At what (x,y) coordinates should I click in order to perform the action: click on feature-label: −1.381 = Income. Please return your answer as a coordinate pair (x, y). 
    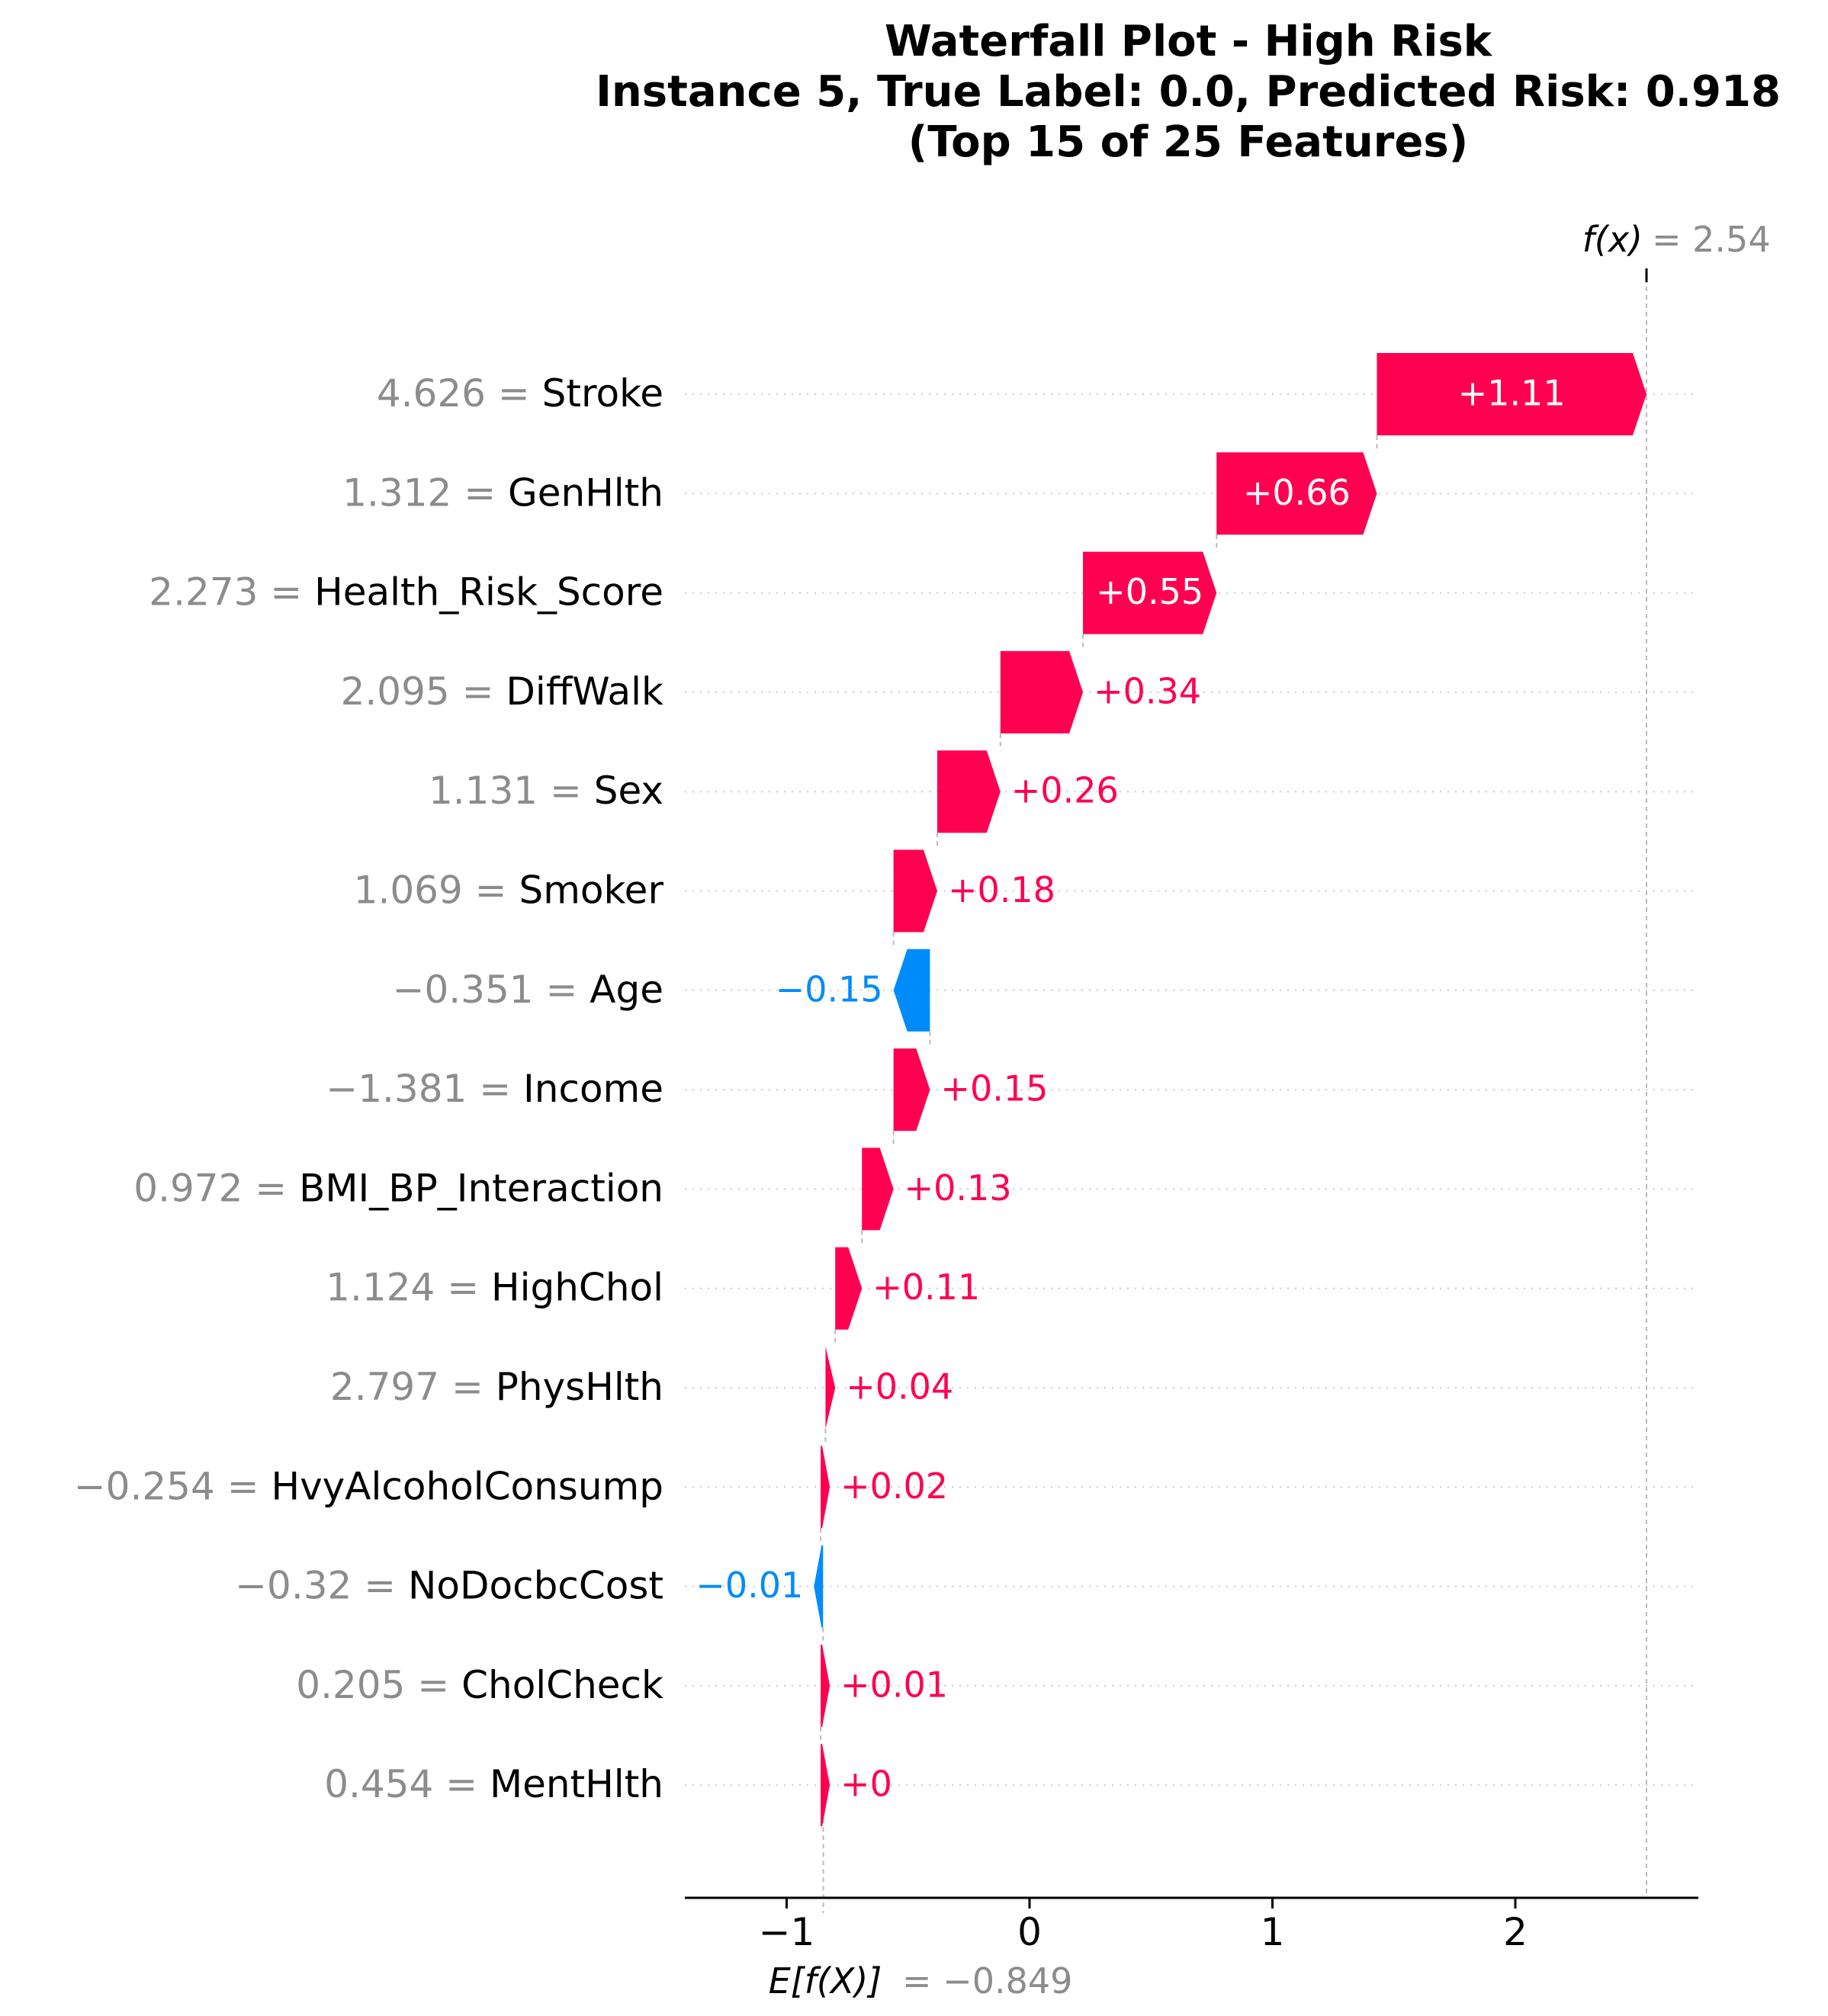
    Looking at the image, I should click on (494, 1089).